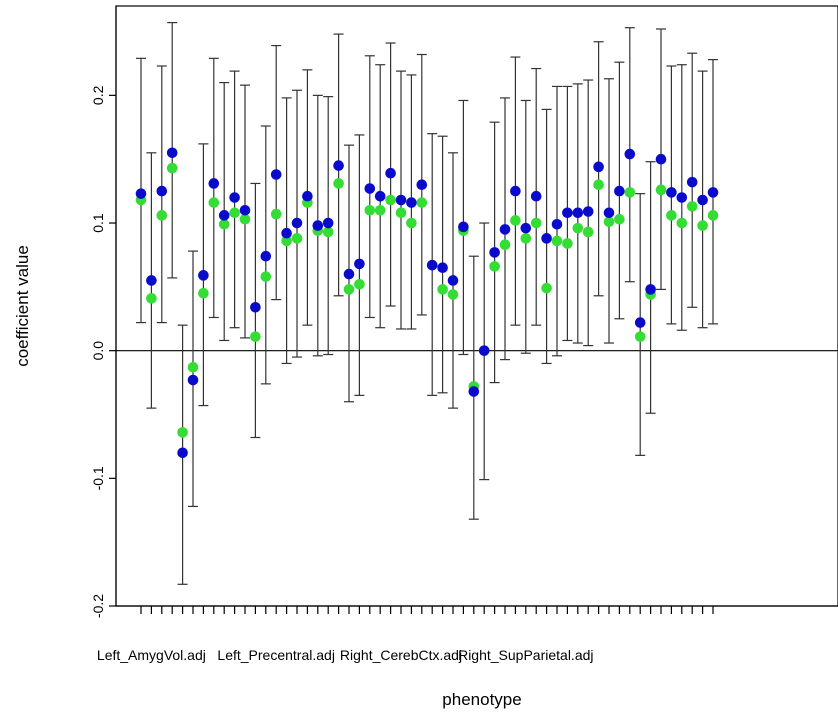 The image size is (838, 717). What do you see at coordinates (22, 306) in the screenshot?
I see `y-axis-title: coefficient value` at bounding box center [22, 306].